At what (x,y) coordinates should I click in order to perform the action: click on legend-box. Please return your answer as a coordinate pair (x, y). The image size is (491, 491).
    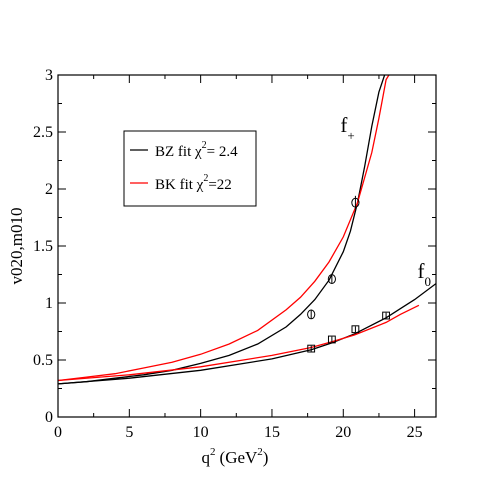
    Looking at the image, I should click on (190, 168).